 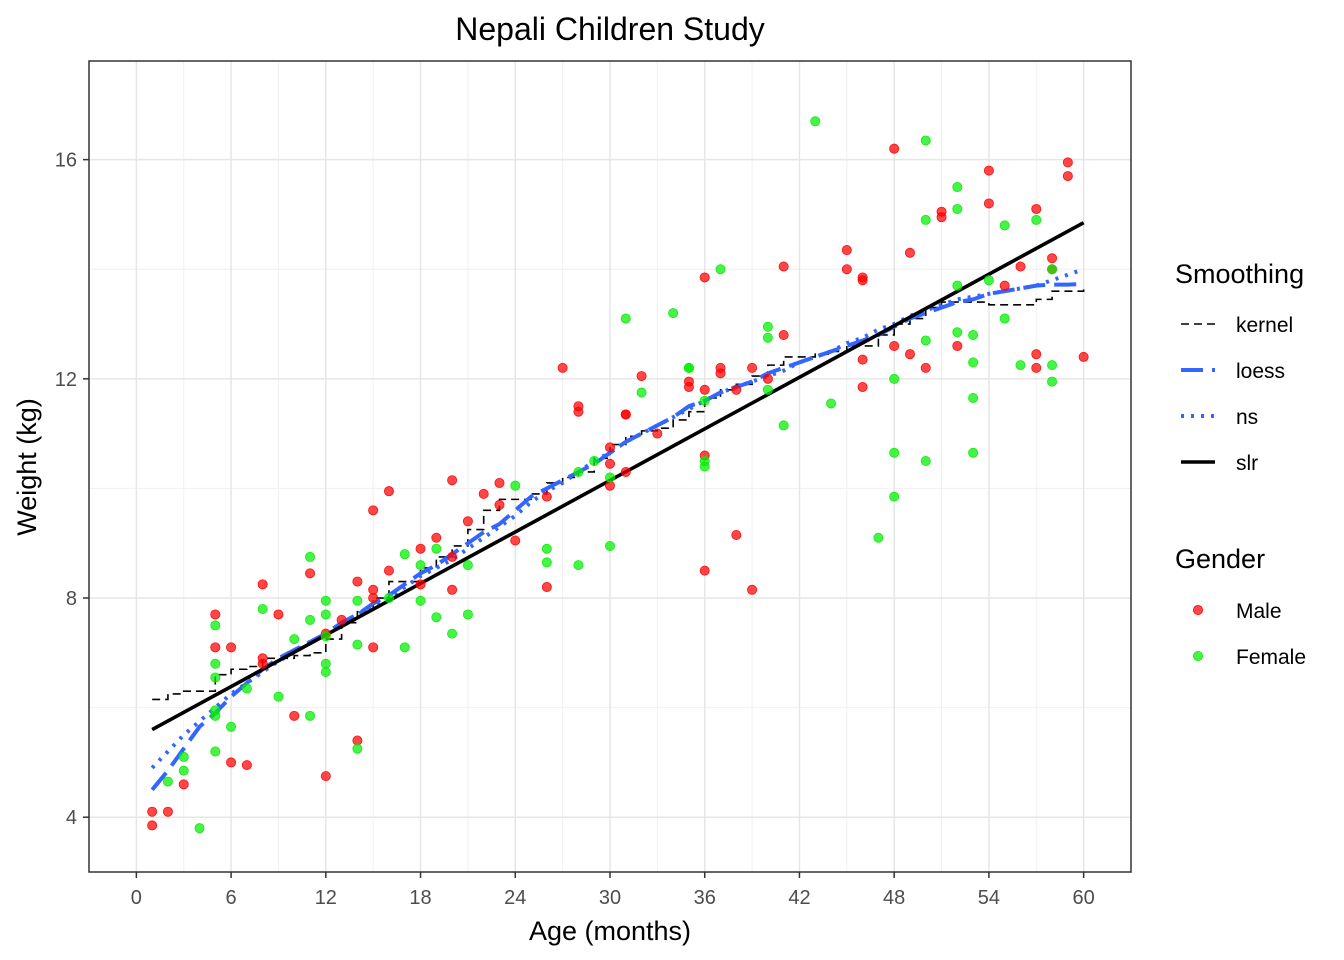 I want to click on x-tick-label: 60, so click(x=1084, y=898).